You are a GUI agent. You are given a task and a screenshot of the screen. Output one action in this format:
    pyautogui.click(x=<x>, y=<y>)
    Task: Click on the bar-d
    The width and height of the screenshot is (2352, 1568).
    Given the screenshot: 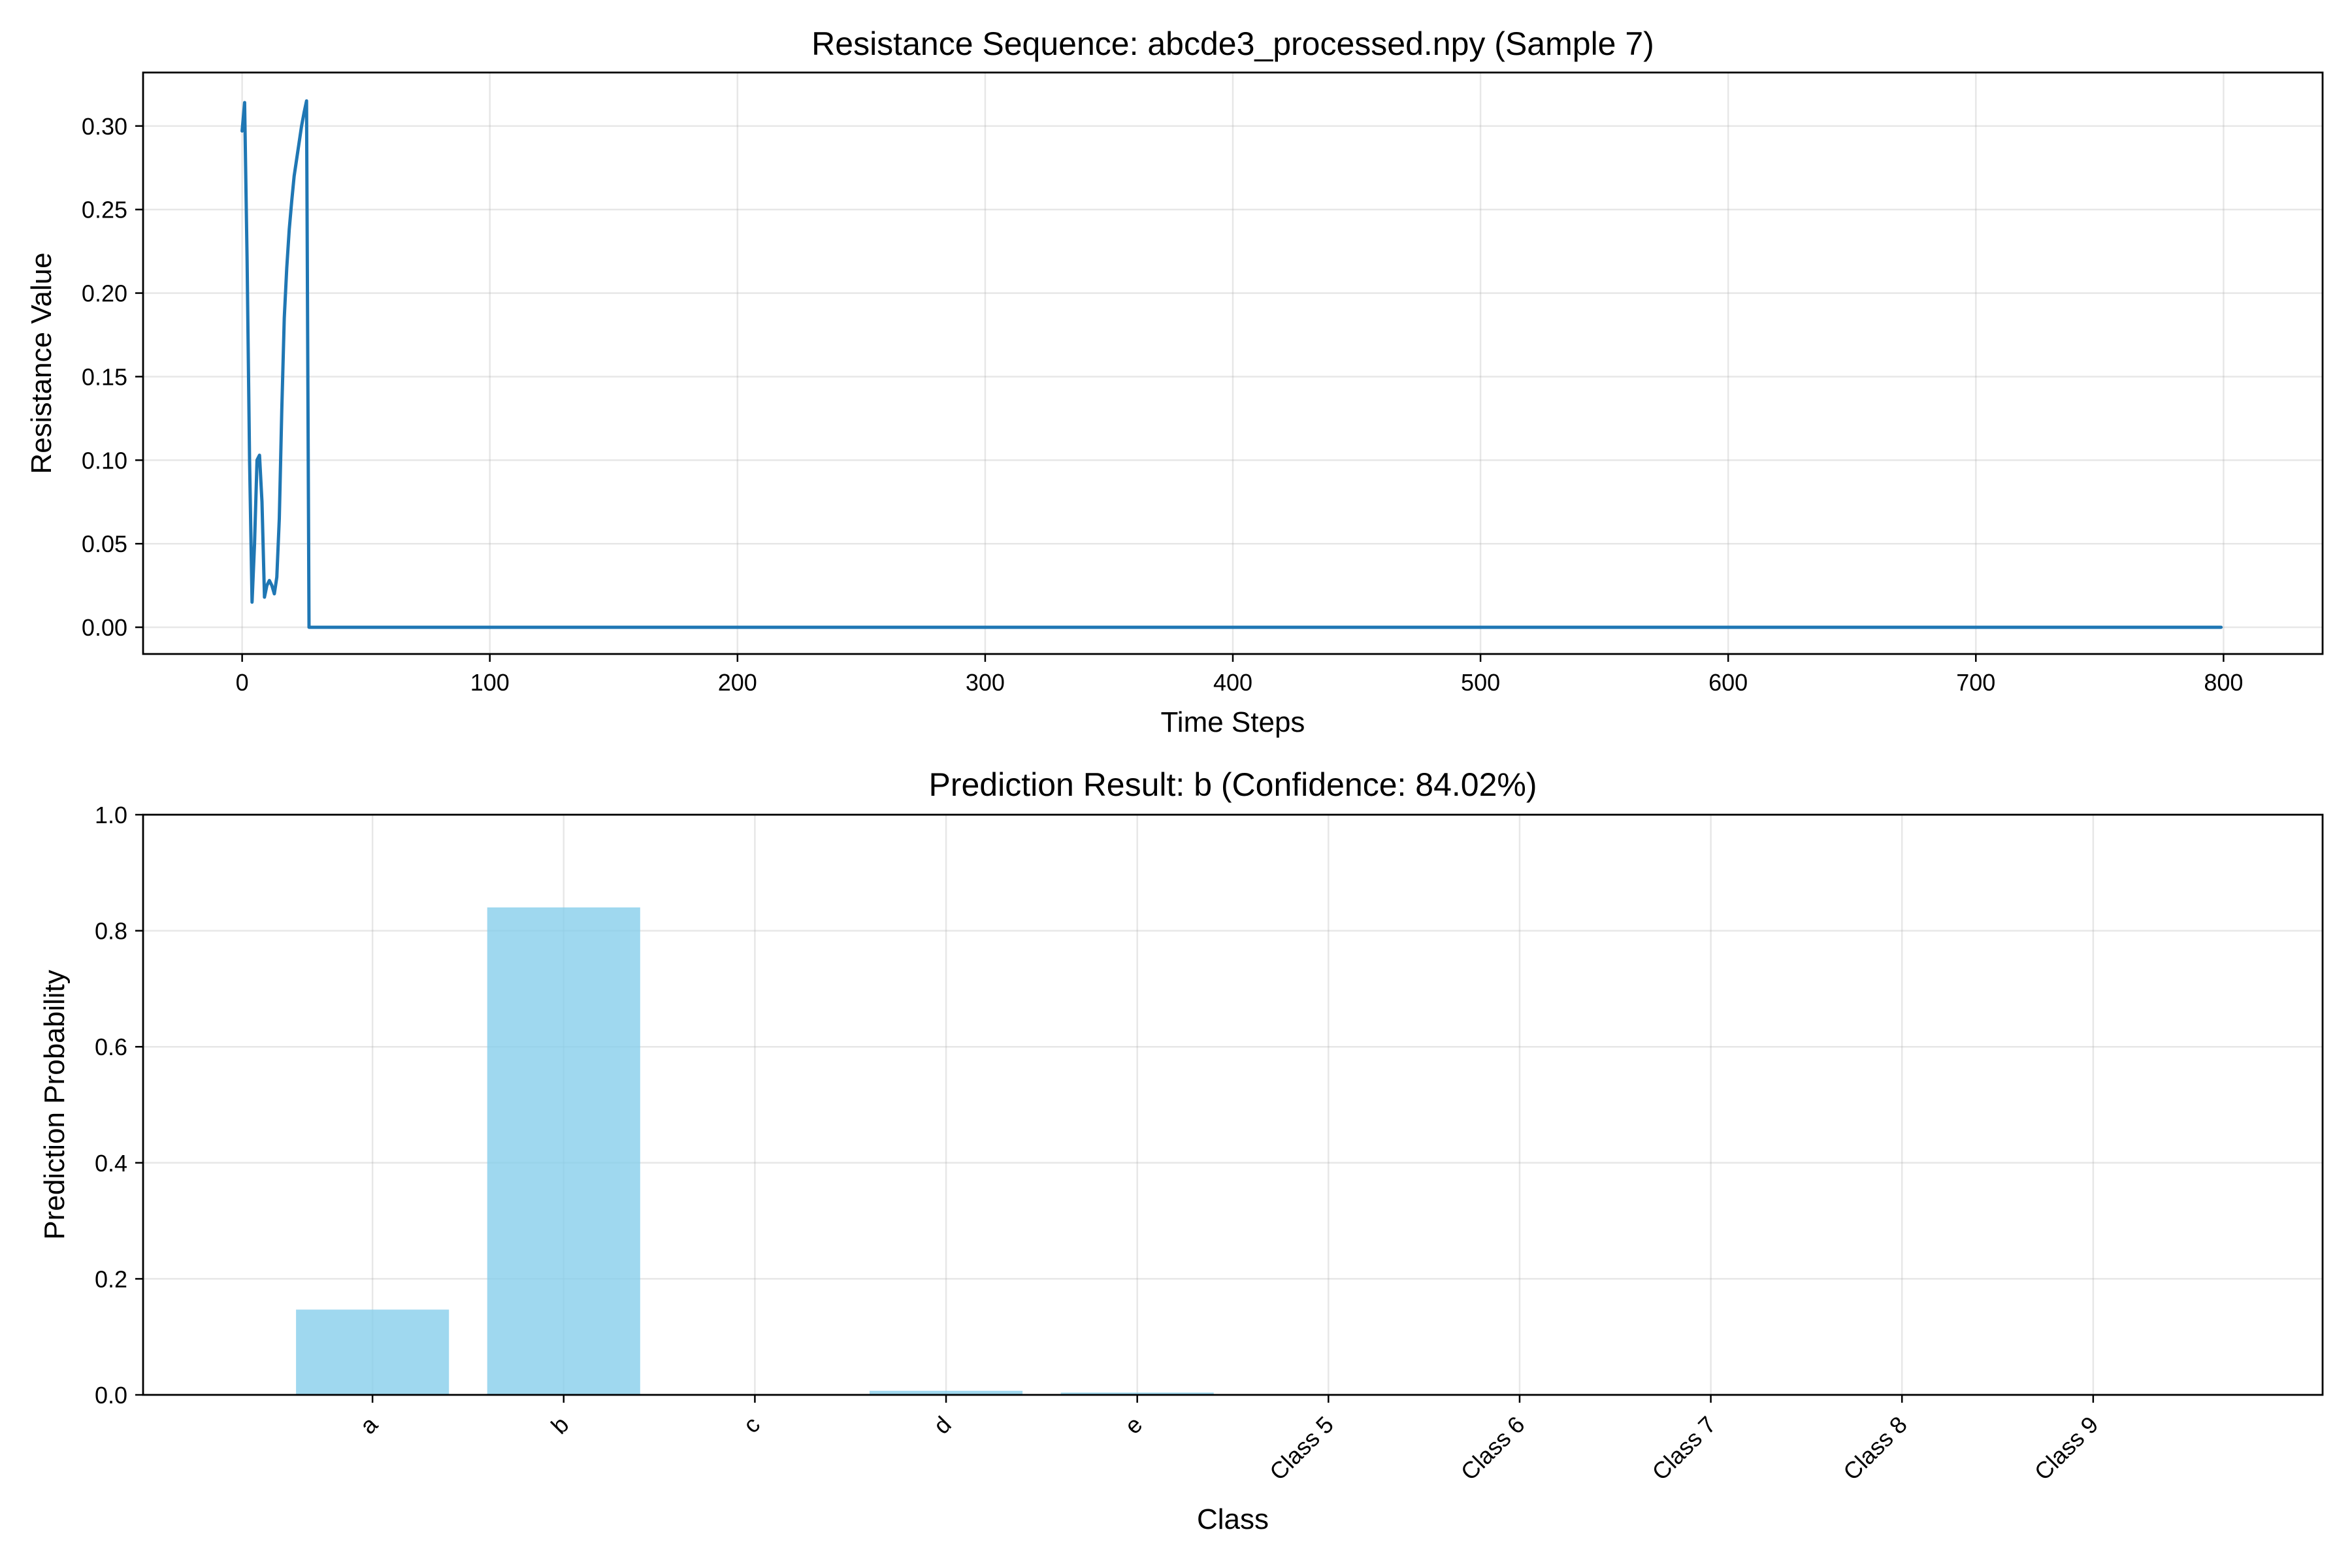 What is the action you would take?
    pyautogui.click(x=946, y=1392)
    